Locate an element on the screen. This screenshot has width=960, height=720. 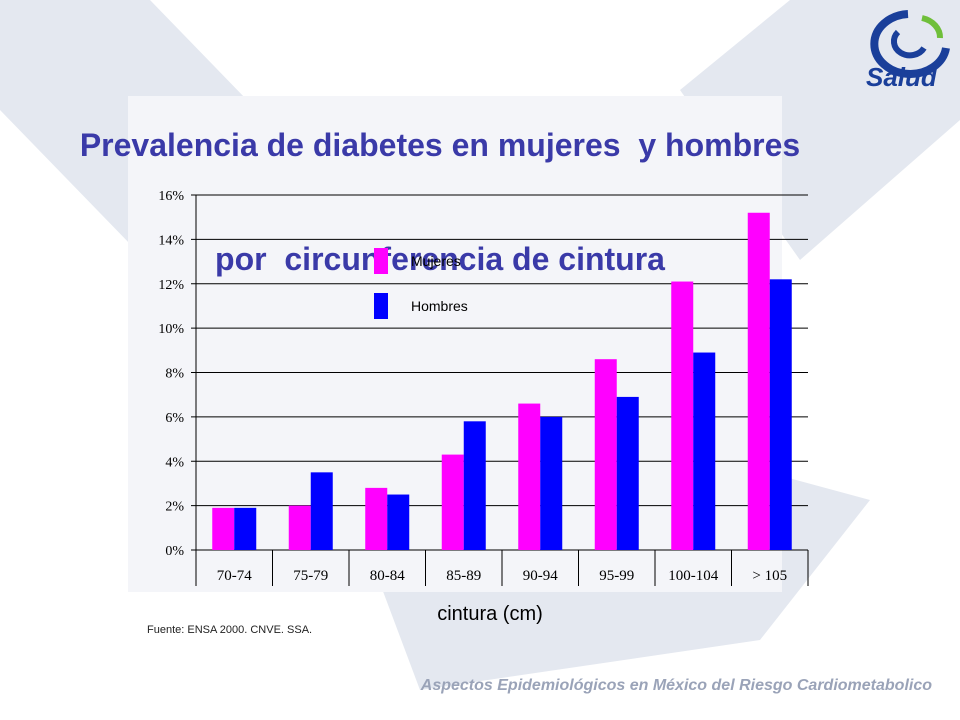
y-tick-label: 8% is located at coordinates (174, 374).